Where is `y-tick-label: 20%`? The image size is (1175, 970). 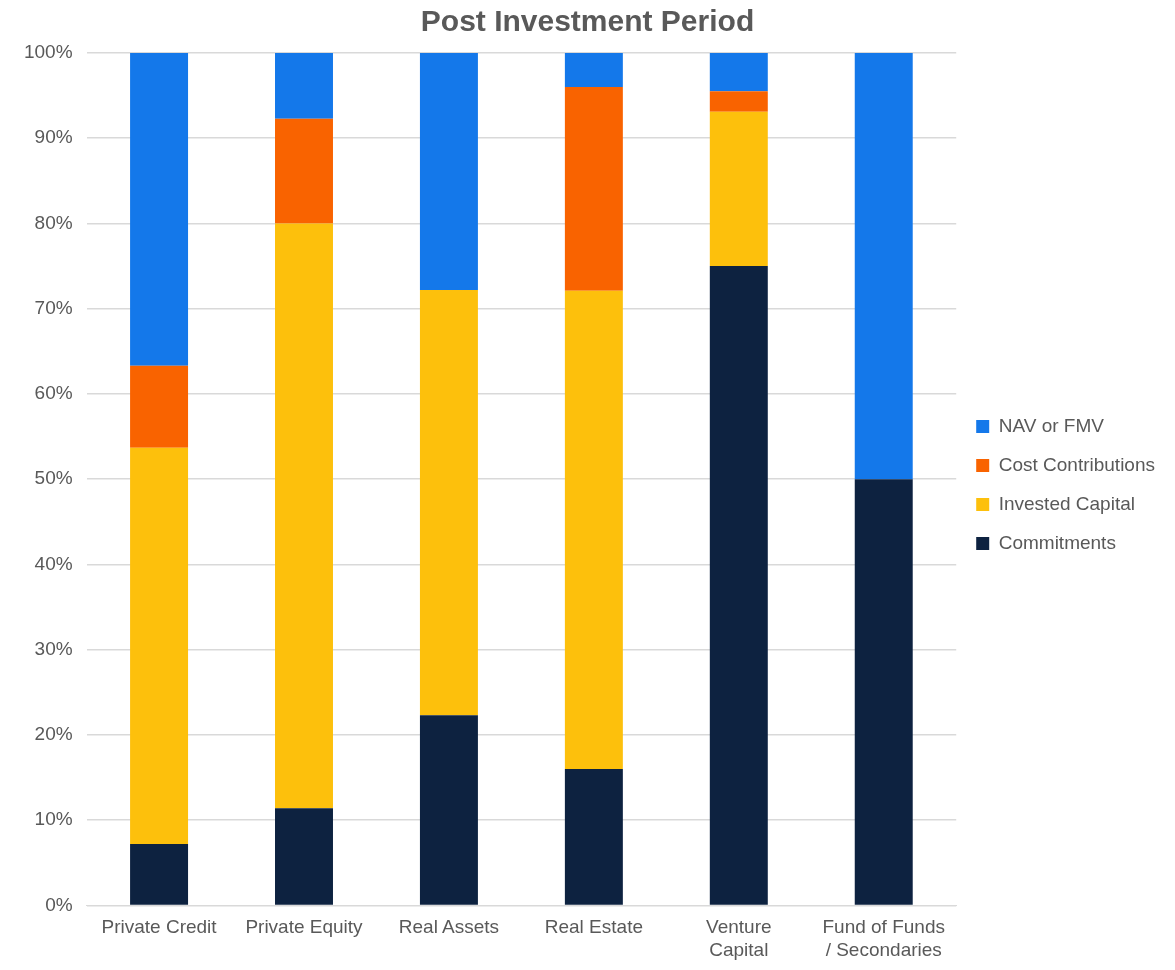 y-tick-label: 20% is located at coordinates (53, 734).